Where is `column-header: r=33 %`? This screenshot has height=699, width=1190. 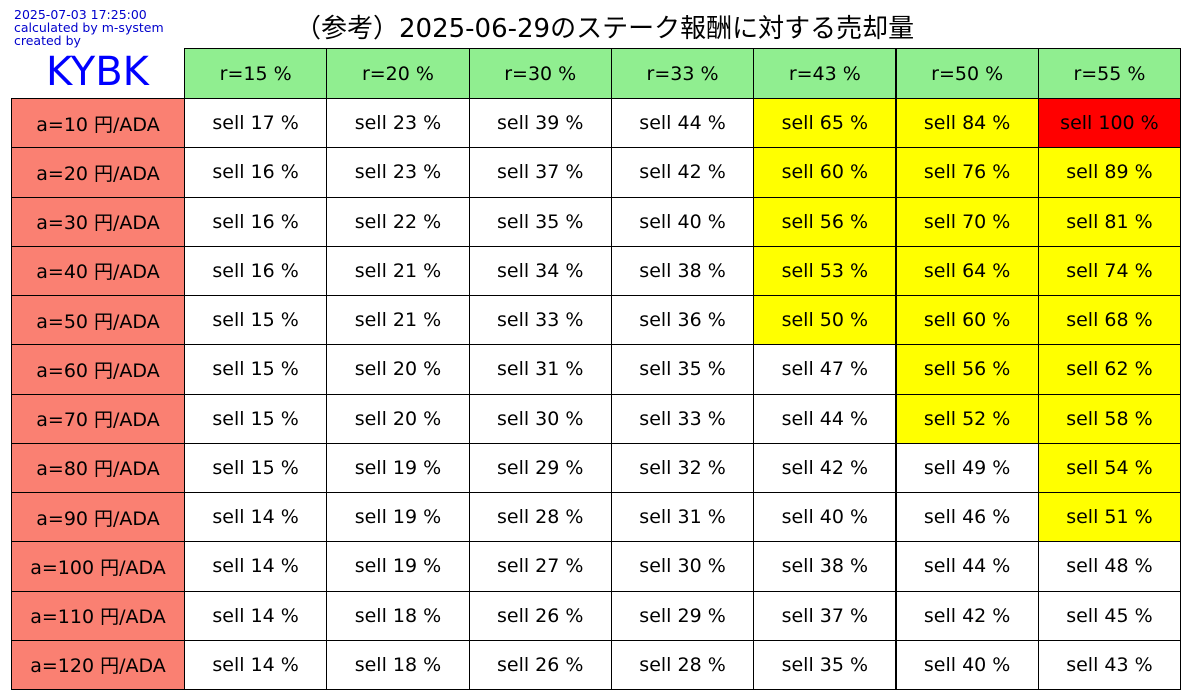
column-header: r=33 % is located at coordinates (682, 73).